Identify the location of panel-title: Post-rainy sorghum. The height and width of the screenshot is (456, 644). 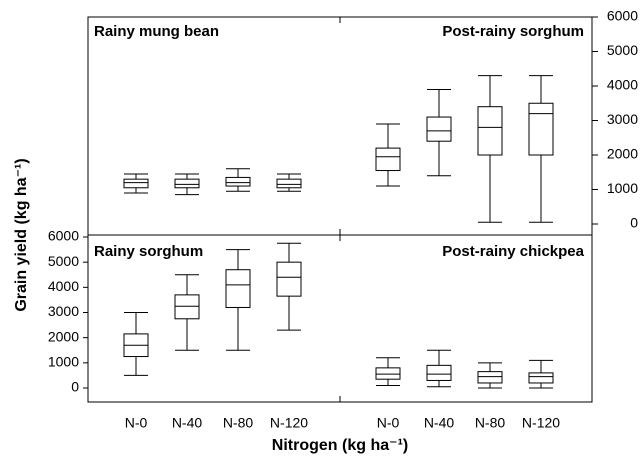
(513, 31).